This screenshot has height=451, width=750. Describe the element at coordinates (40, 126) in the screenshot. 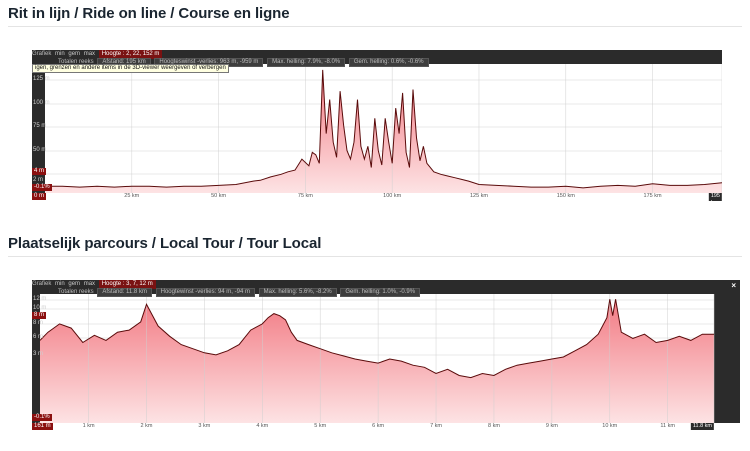

I see `y-tick-label: 75 m` at that location.